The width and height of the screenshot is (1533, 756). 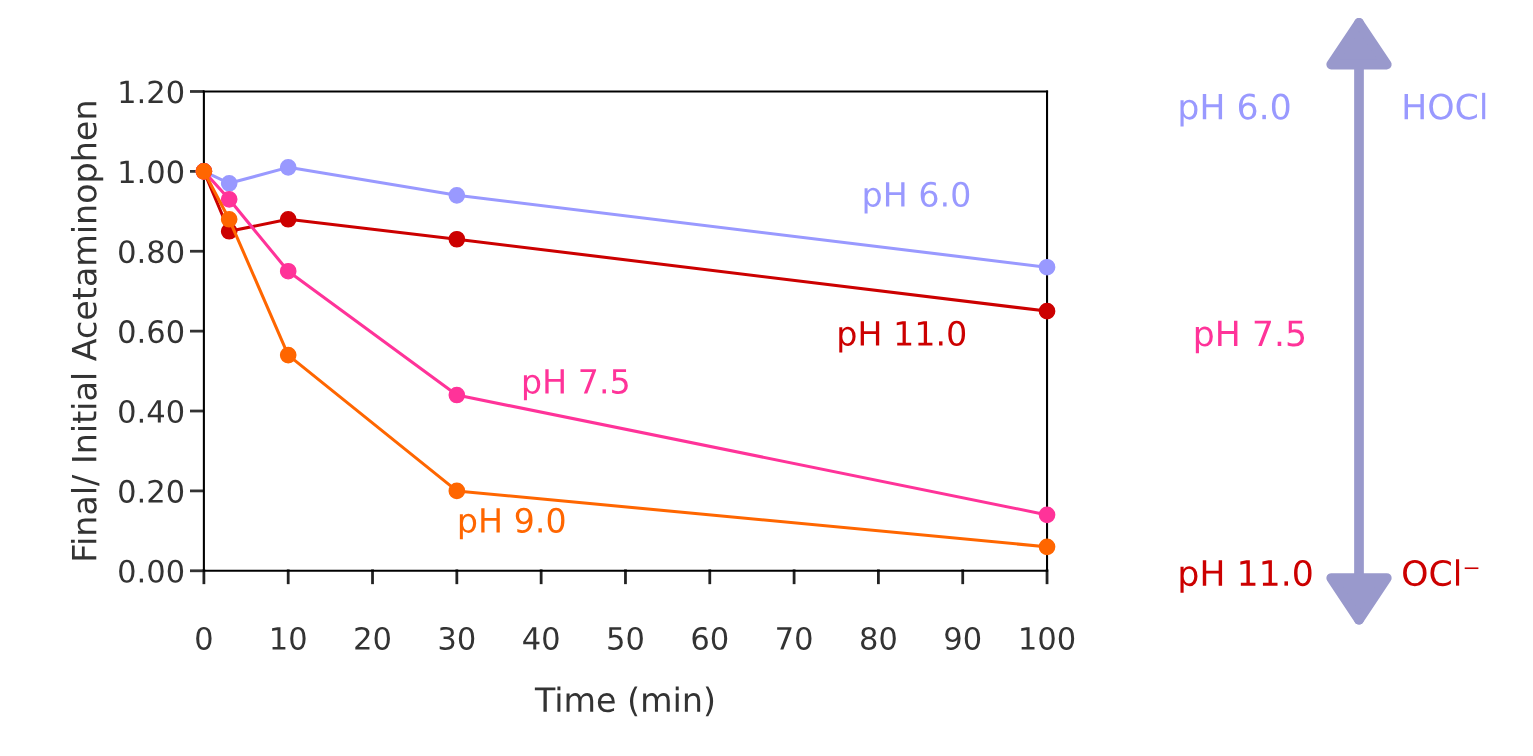 What do you see at coordinates (151, 332) in the screenshot?
I see `y-tick-label: 0.60` at bounding box center [151, 332].